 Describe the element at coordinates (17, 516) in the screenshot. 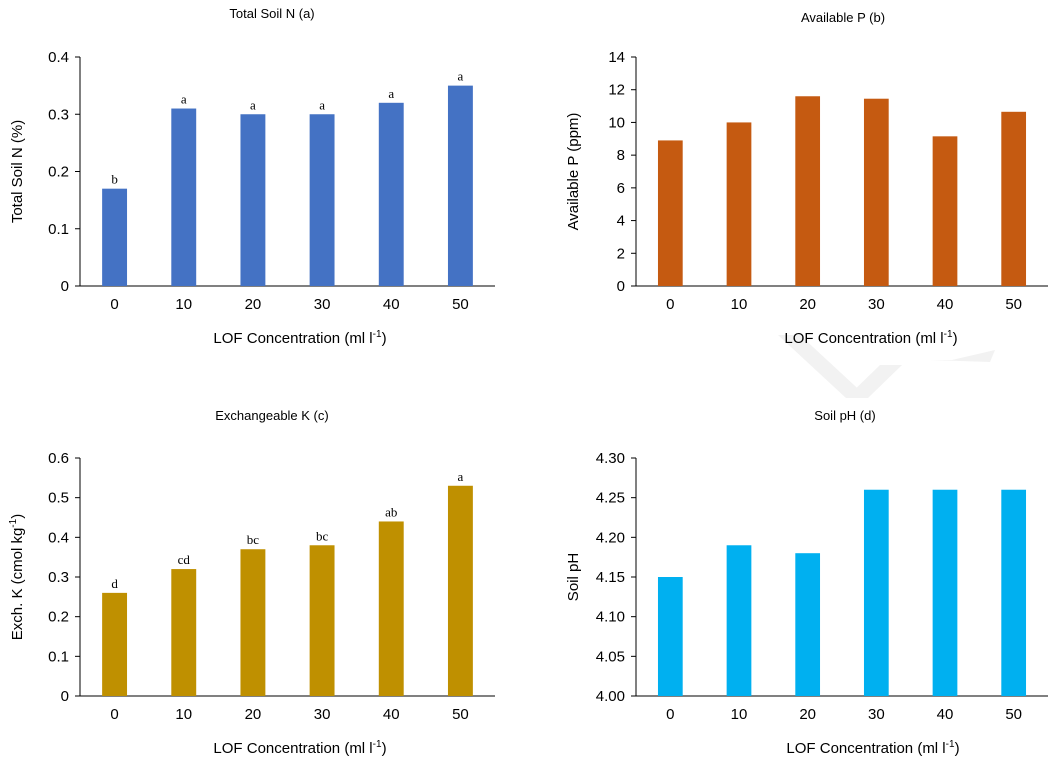

I see `y-axis-label-end: )` at that location.